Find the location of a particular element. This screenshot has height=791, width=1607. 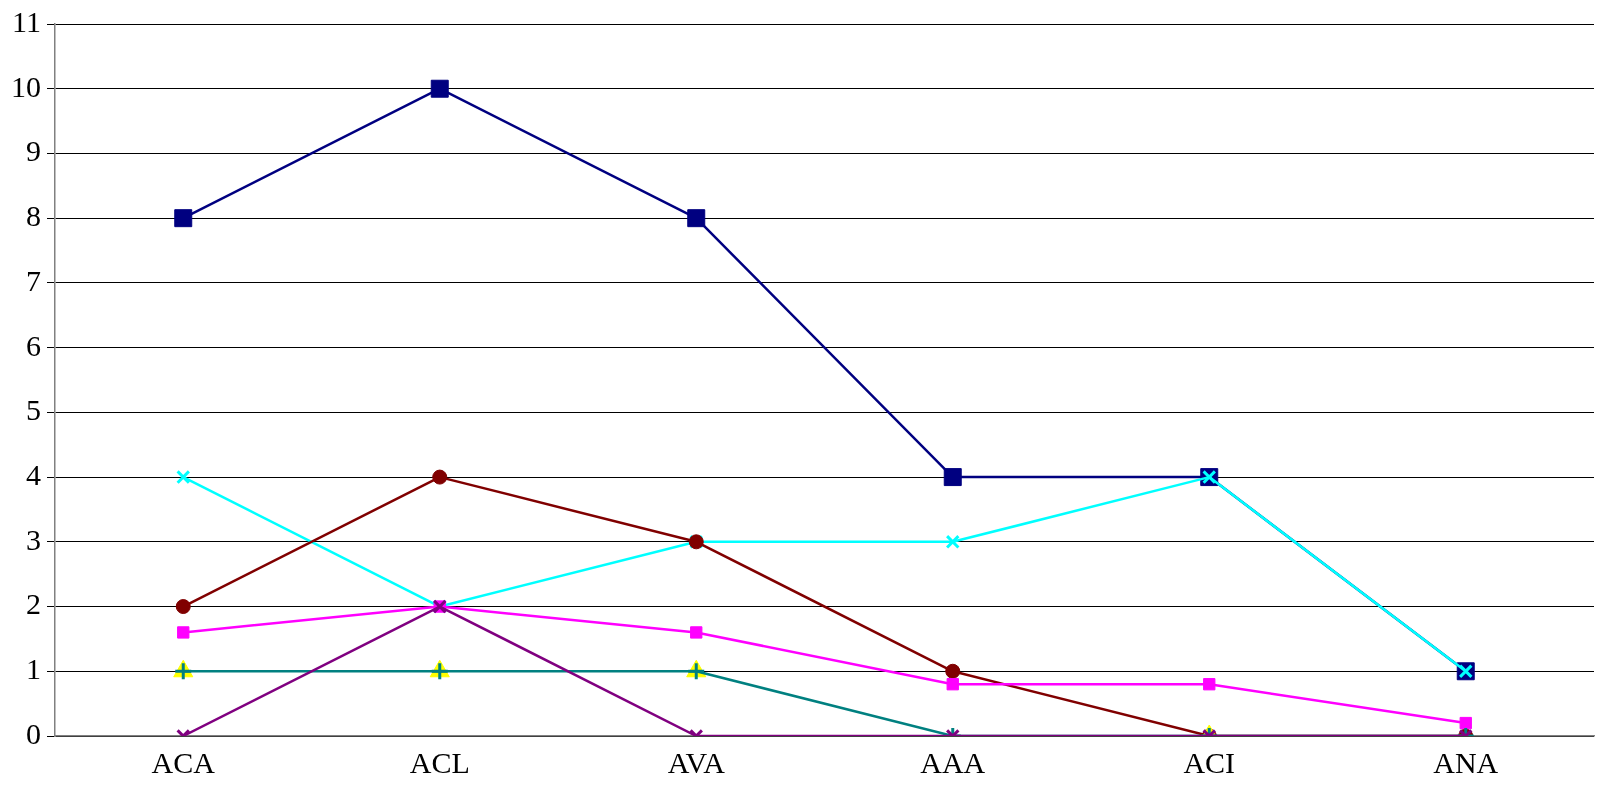

x-tick-label: AAA is located at coordinates (953, 762).